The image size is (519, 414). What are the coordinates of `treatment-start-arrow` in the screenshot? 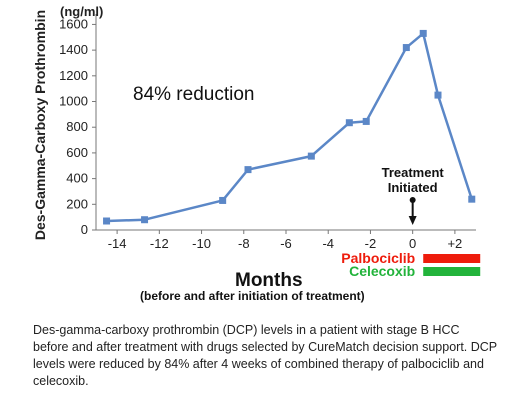 It's located at (412, 211).